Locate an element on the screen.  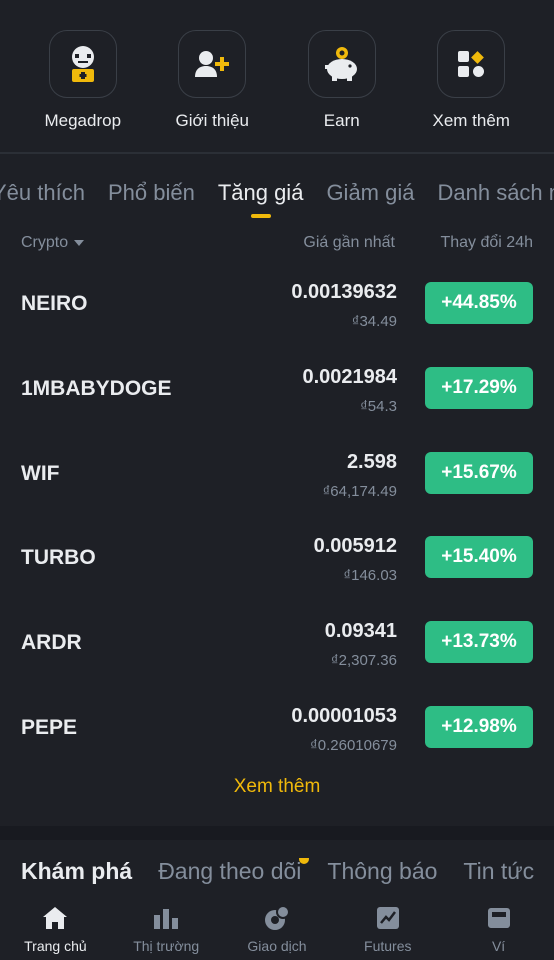
futures-icon is located at coordinates (388, 918).